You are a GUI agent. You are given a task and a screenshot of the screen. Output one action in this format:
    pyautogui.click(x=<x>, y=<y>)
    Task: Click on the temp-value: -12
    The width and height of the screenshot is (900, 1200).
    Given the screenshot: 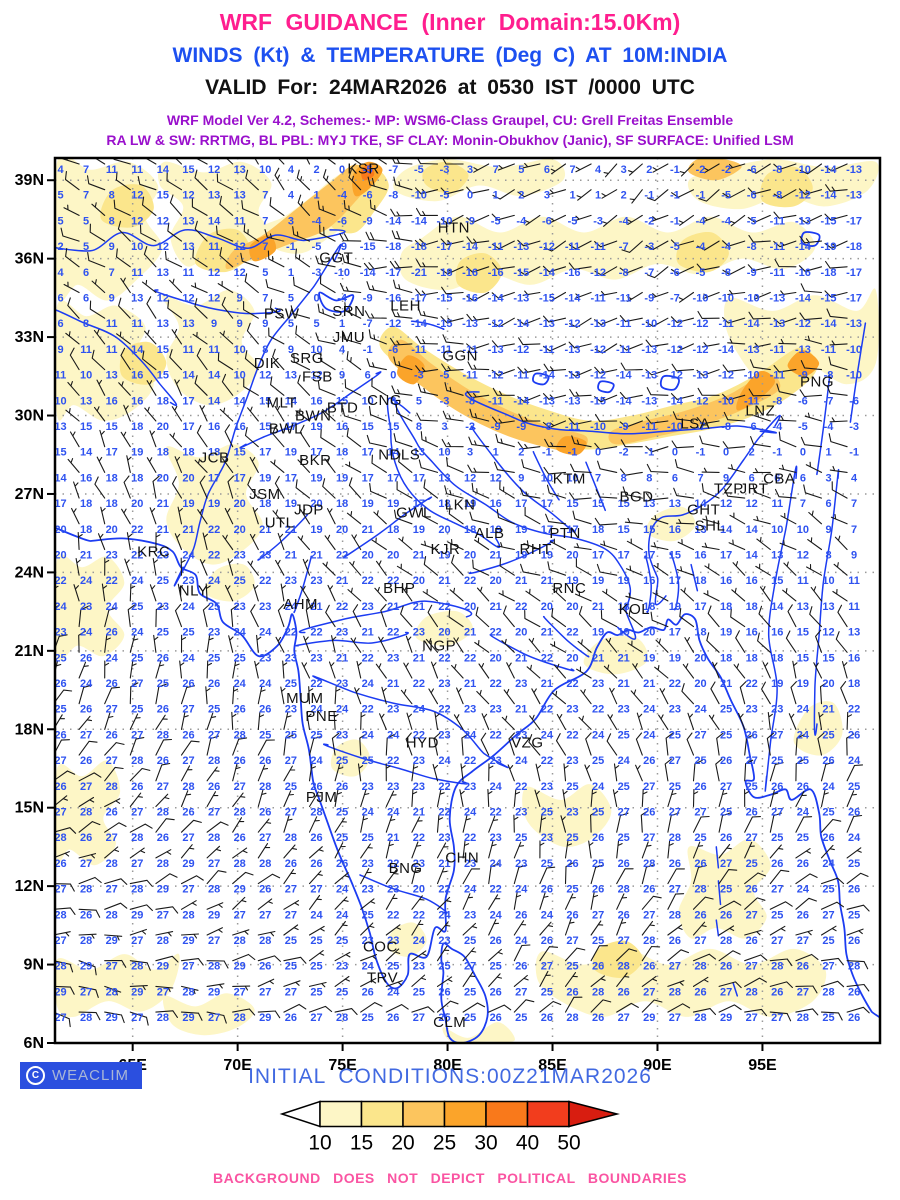 What is the action you would take?
    pyautogui.click(x=598, y=376)
    